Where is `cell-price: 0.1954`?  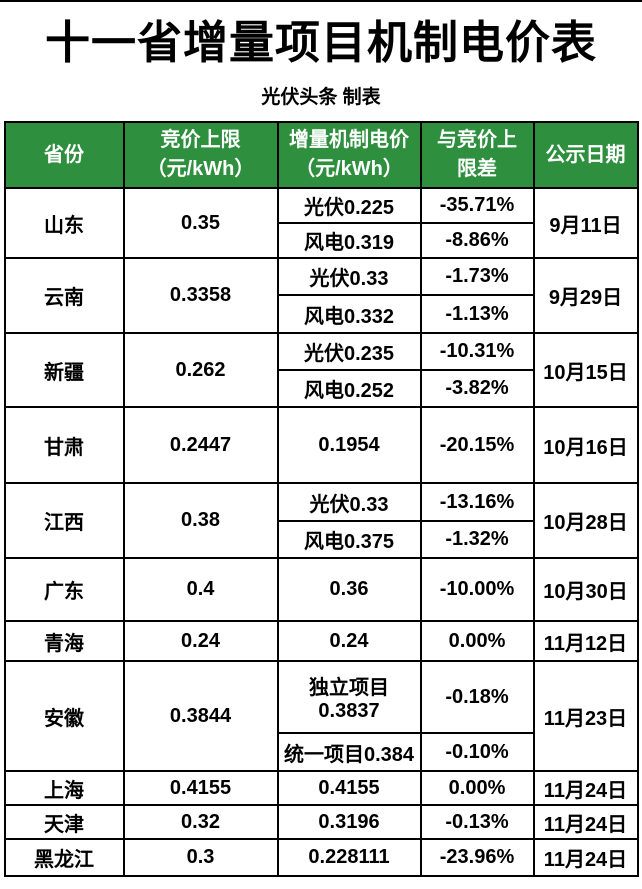 cell-price: 0.1954 is located at coordinates (349, 445).